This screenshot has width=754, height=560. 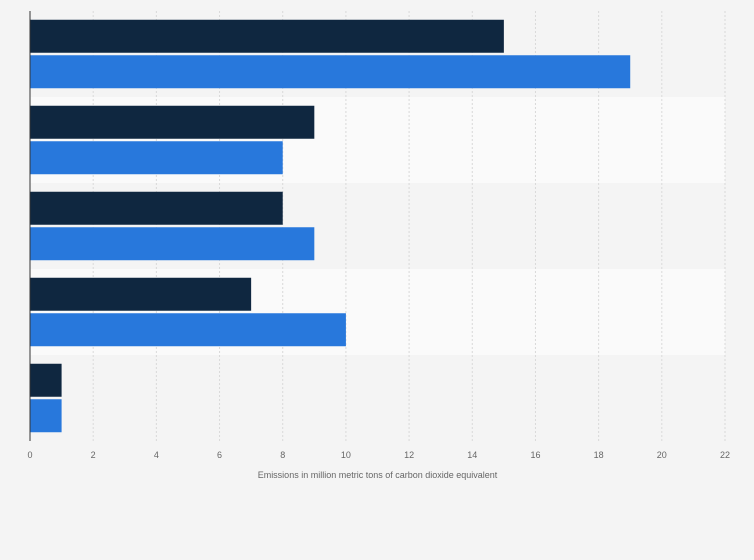 What do you see at coordinates (377, 398) in the screenshot?
I see `category-band` at bounding box center [377, 398].